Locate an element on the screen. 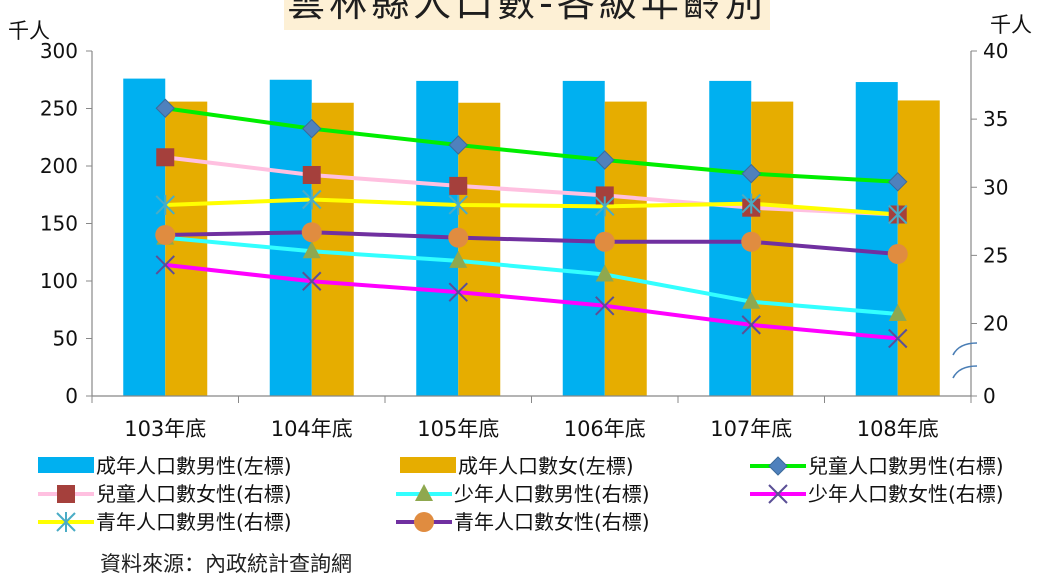 The image size is (1051, 578). legend-item: 少年人口數男性(右標) is located at coordinates (523, 494).